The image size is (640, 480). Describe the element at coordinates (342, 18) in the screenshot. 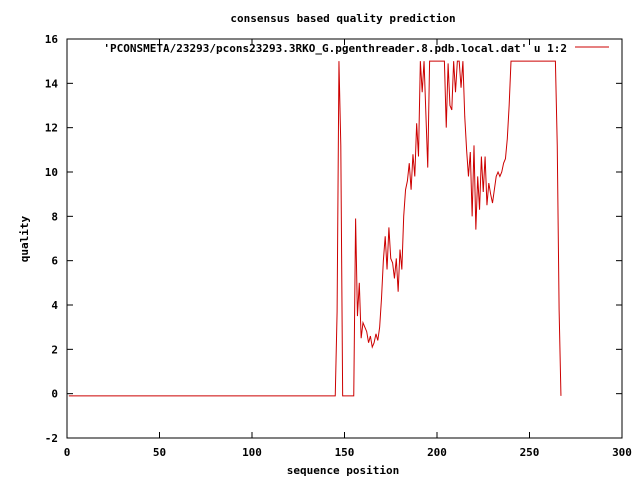

I see `chart-title: consensus based quality prediction` at that location.